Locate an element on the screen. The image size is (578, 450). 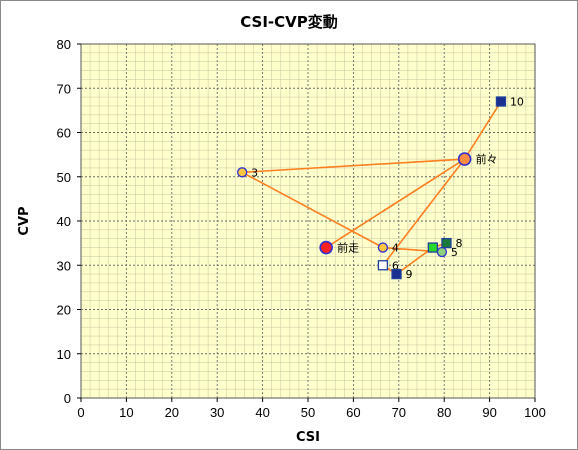
x-tick-label: 50 is located at coordinates (308, 412).